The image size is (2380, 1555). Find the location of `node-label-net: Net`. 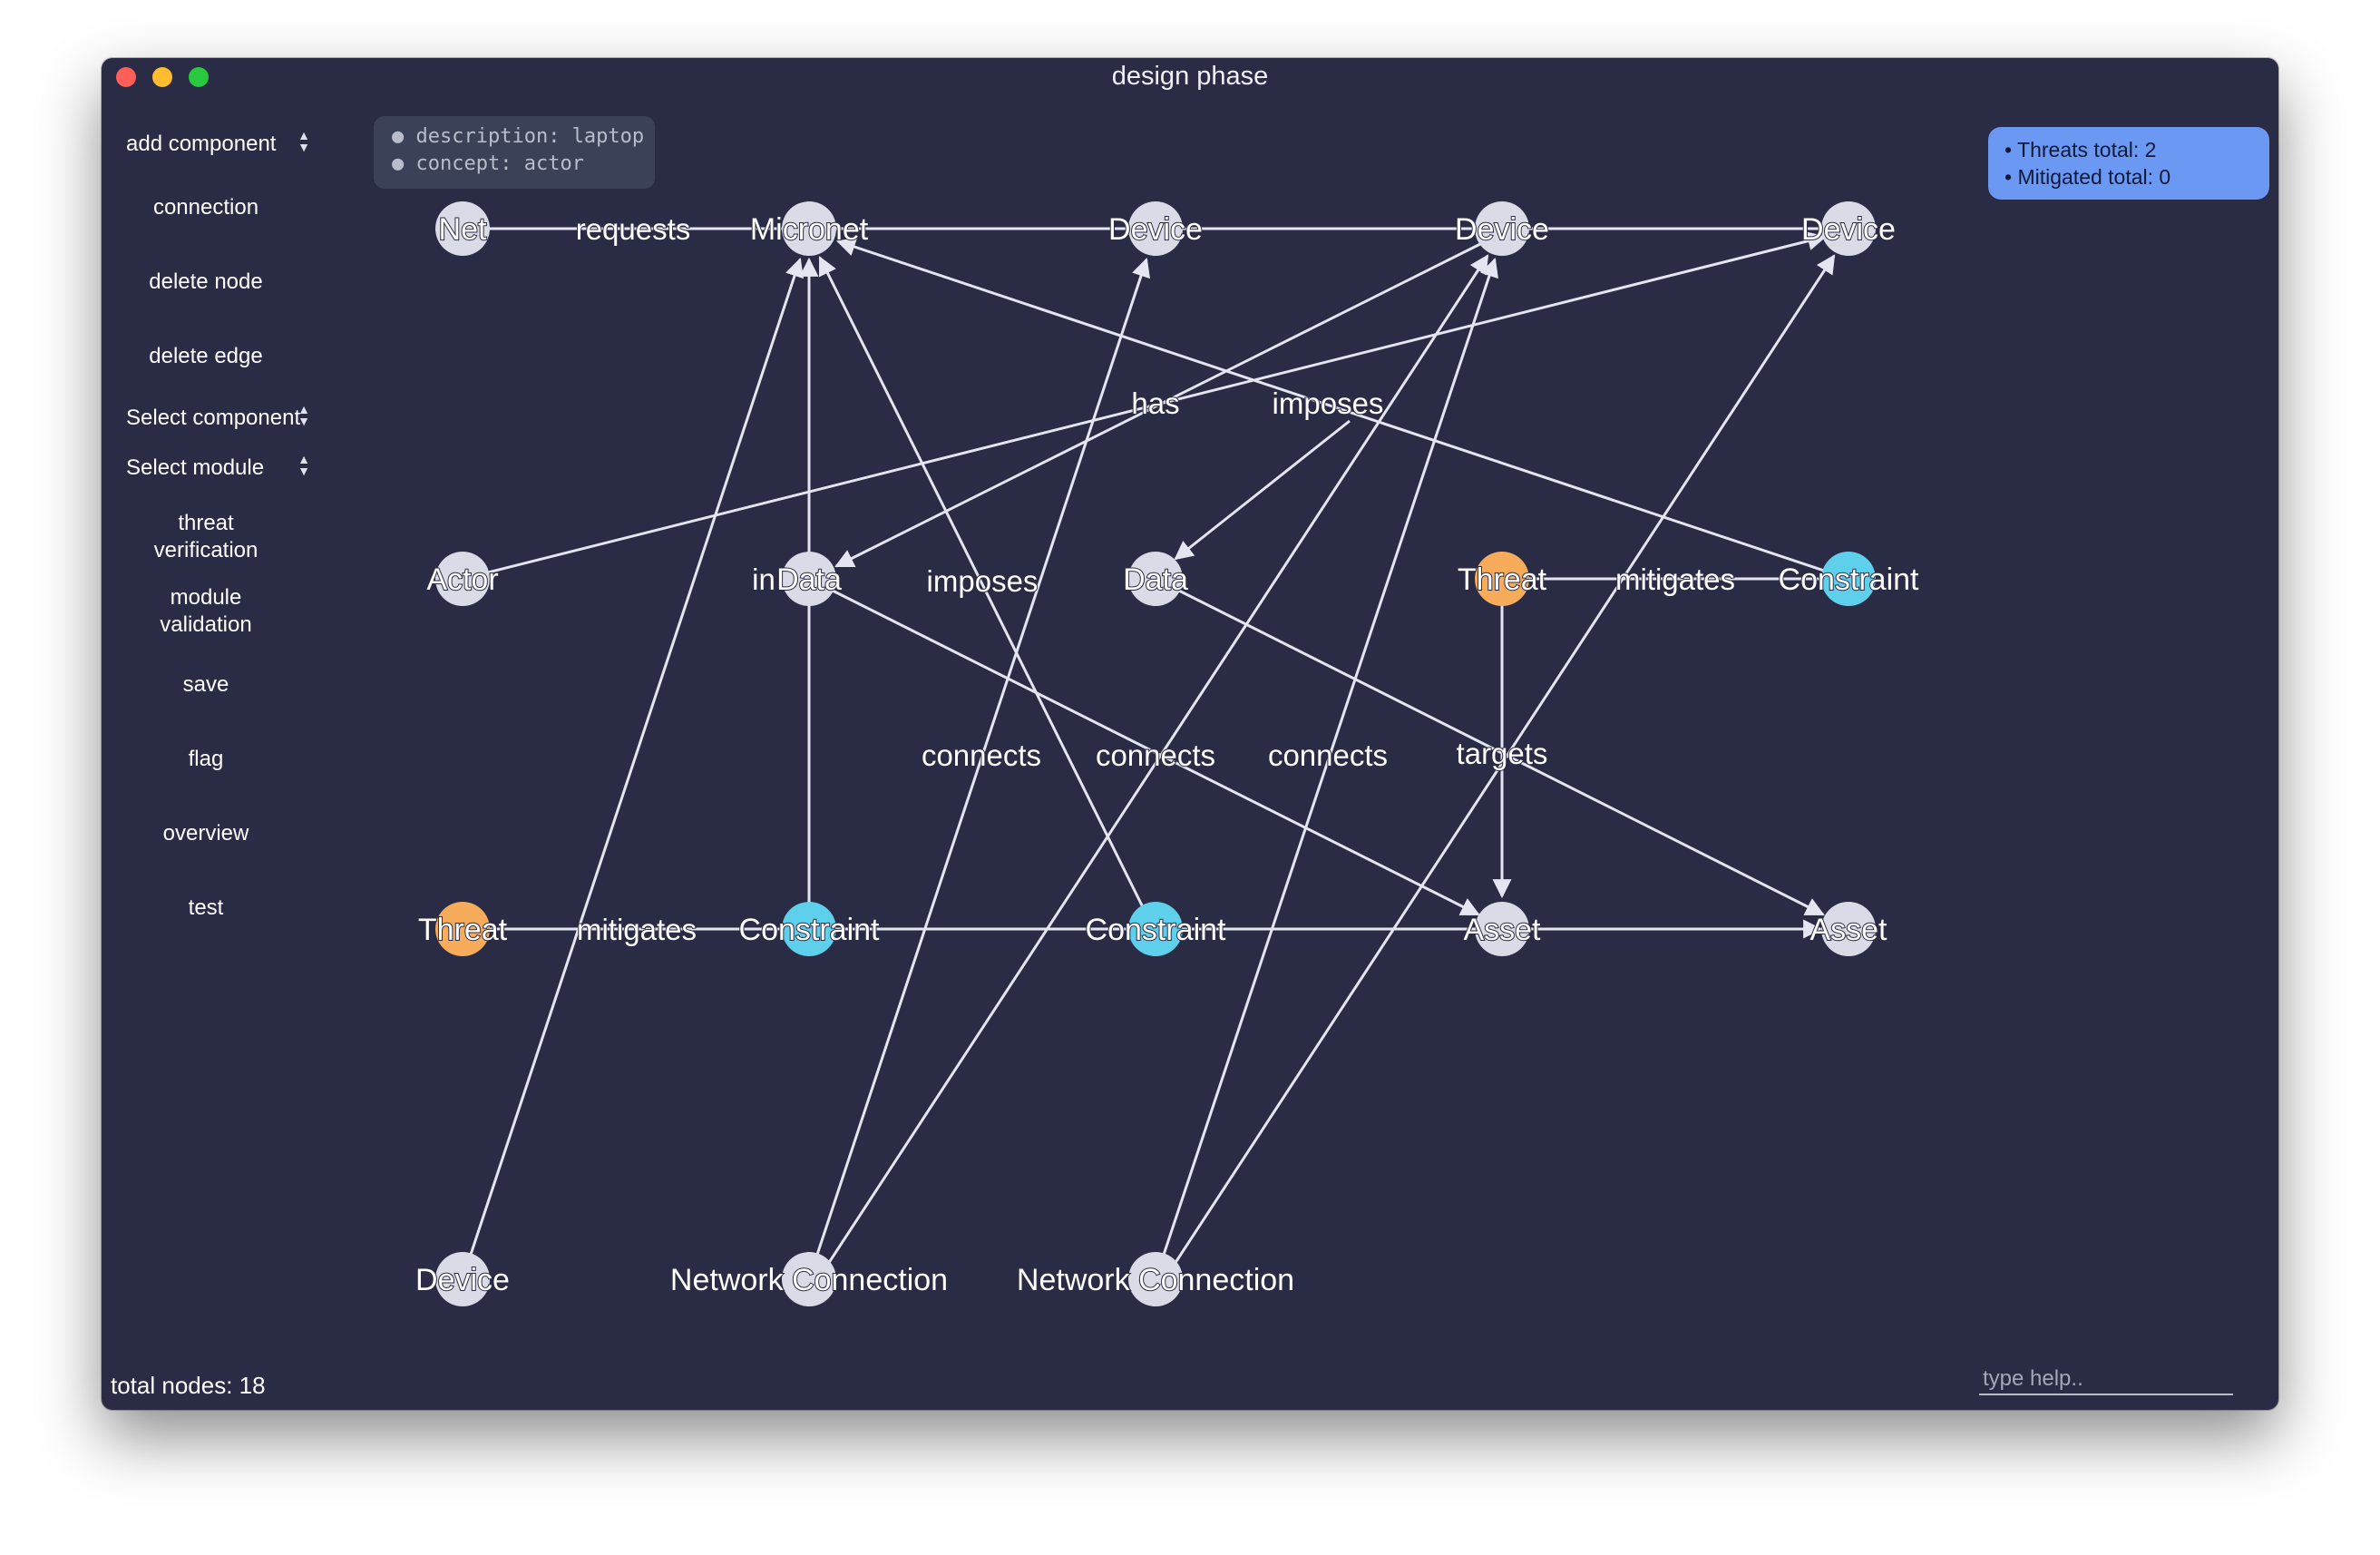

node-label-net: Net is located at coordinates (463, 229).